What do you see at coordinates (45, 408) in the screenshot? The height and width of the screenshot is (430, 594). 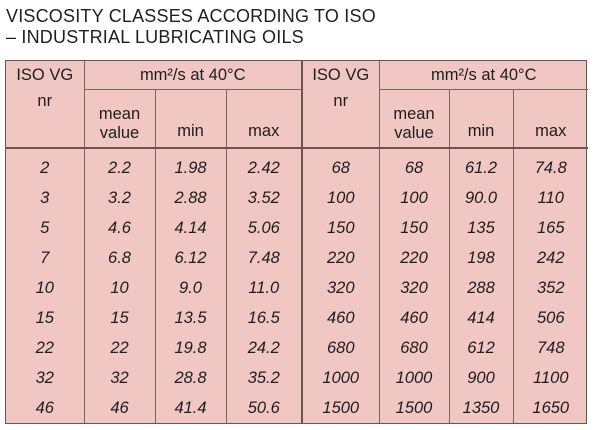 I see `cell-iso-vg-left: 46` at bounding box center [45, 408].